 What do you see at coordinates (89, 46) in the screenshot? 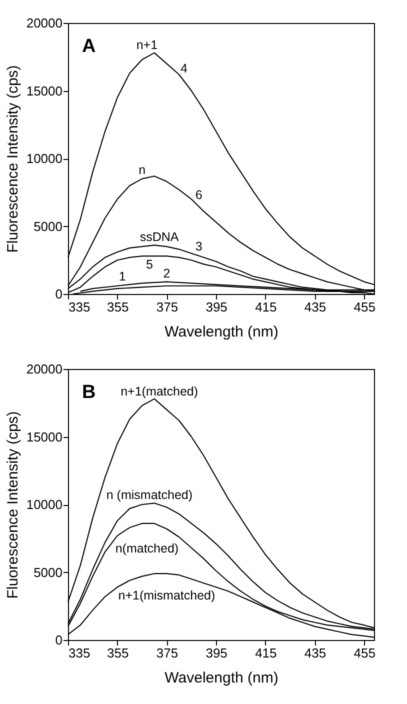
I see `annotation: A` at bounding box center [89, 46].